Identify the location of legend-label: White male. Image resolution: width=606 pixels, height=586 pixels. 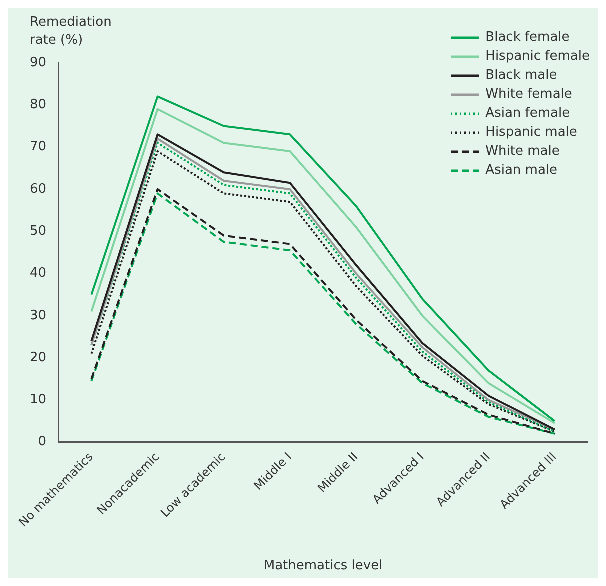
(523, 151).